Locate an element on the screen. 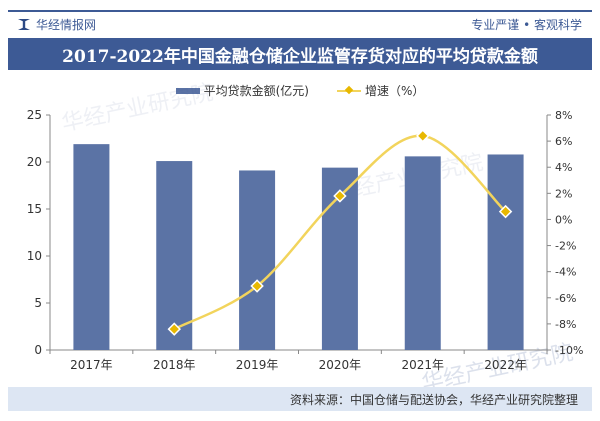 This screenshot has width=600, height=421. brand-logo-icon is located at coordinates (24, 24).